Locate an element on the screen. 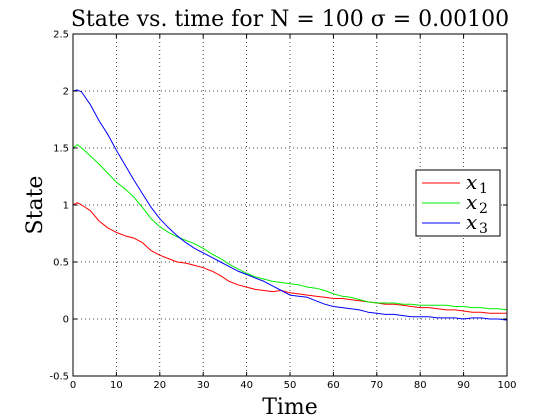 The width and height of the screenshot is (560, 420). legend-label-x3: x is located at coordinates (471, 222).